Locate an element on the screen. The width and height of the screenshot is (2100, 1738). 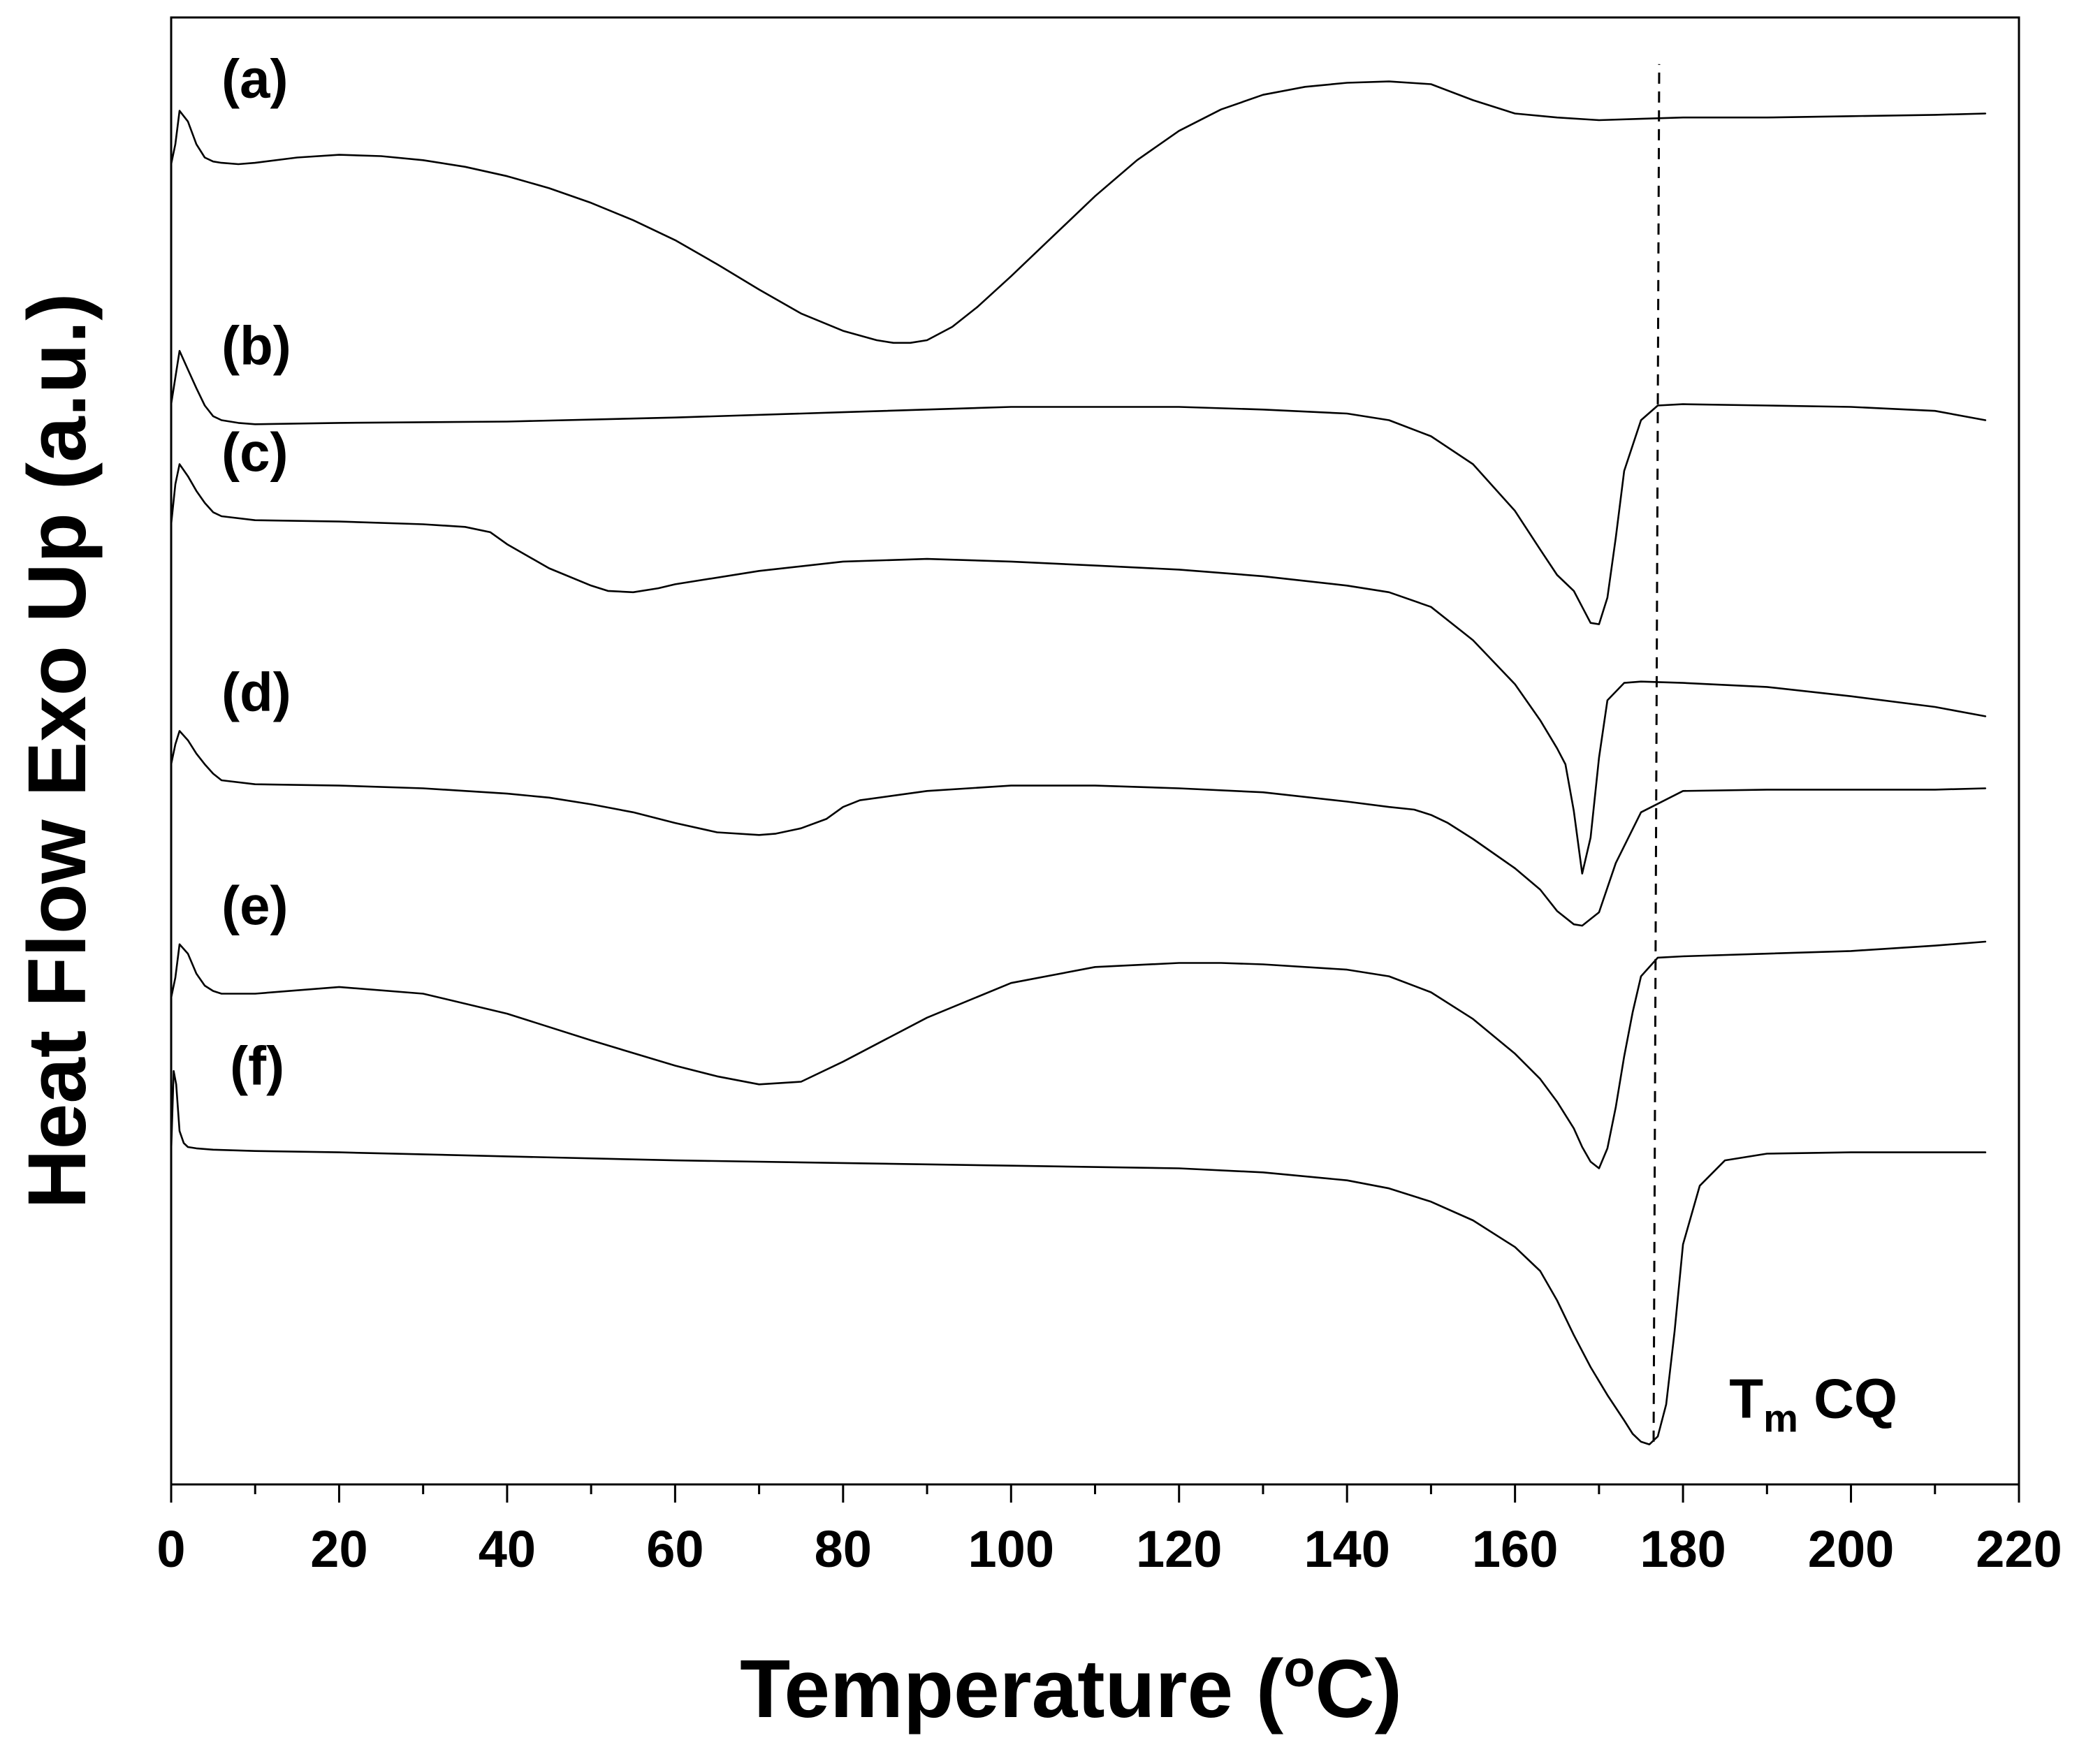
curve-label-b: (b) is located at coordinates (256, 345).